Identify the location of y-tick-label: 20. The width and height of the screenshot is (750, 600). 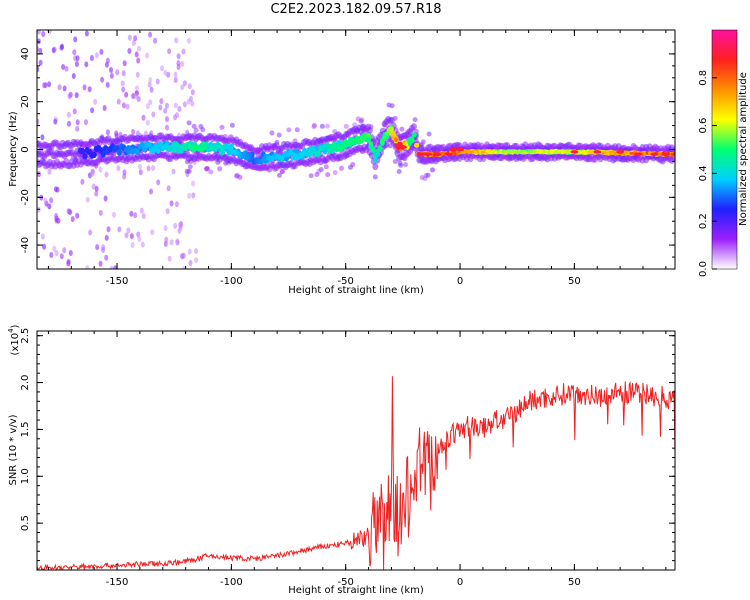
(25, 101).